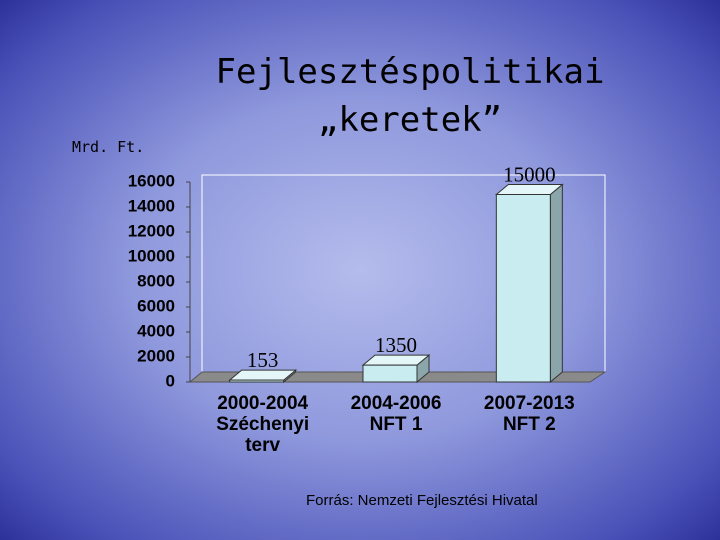 The height and width of the screenshot is (540, 720). What do you see at coordinates (108, 147) in the screenshot?
I see `unit-label: Mrd. Ft.` at bounding box center [108, 147].